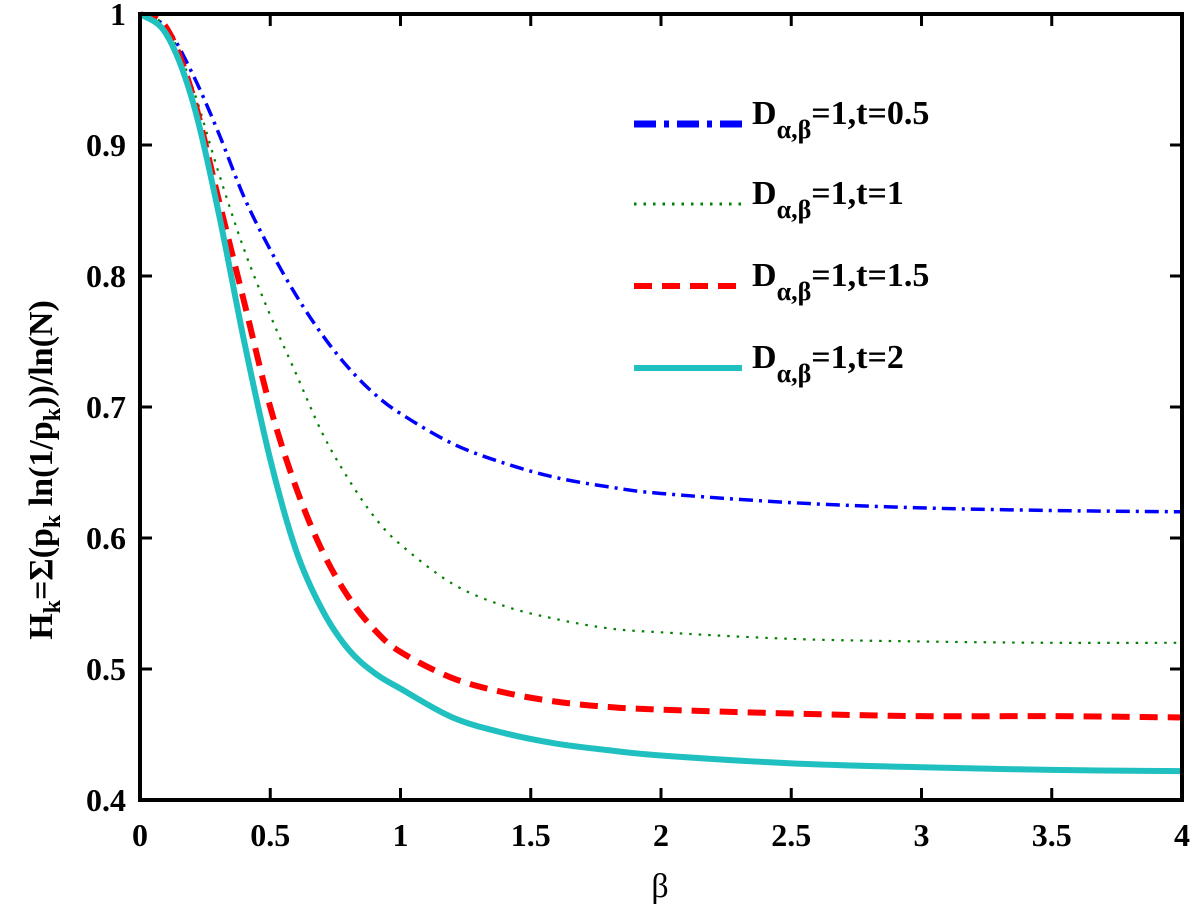  What do you see at coordinates (401, 835) in the screenshot?
I see `x-tick-label: 1` at bounding box center [401, 835].